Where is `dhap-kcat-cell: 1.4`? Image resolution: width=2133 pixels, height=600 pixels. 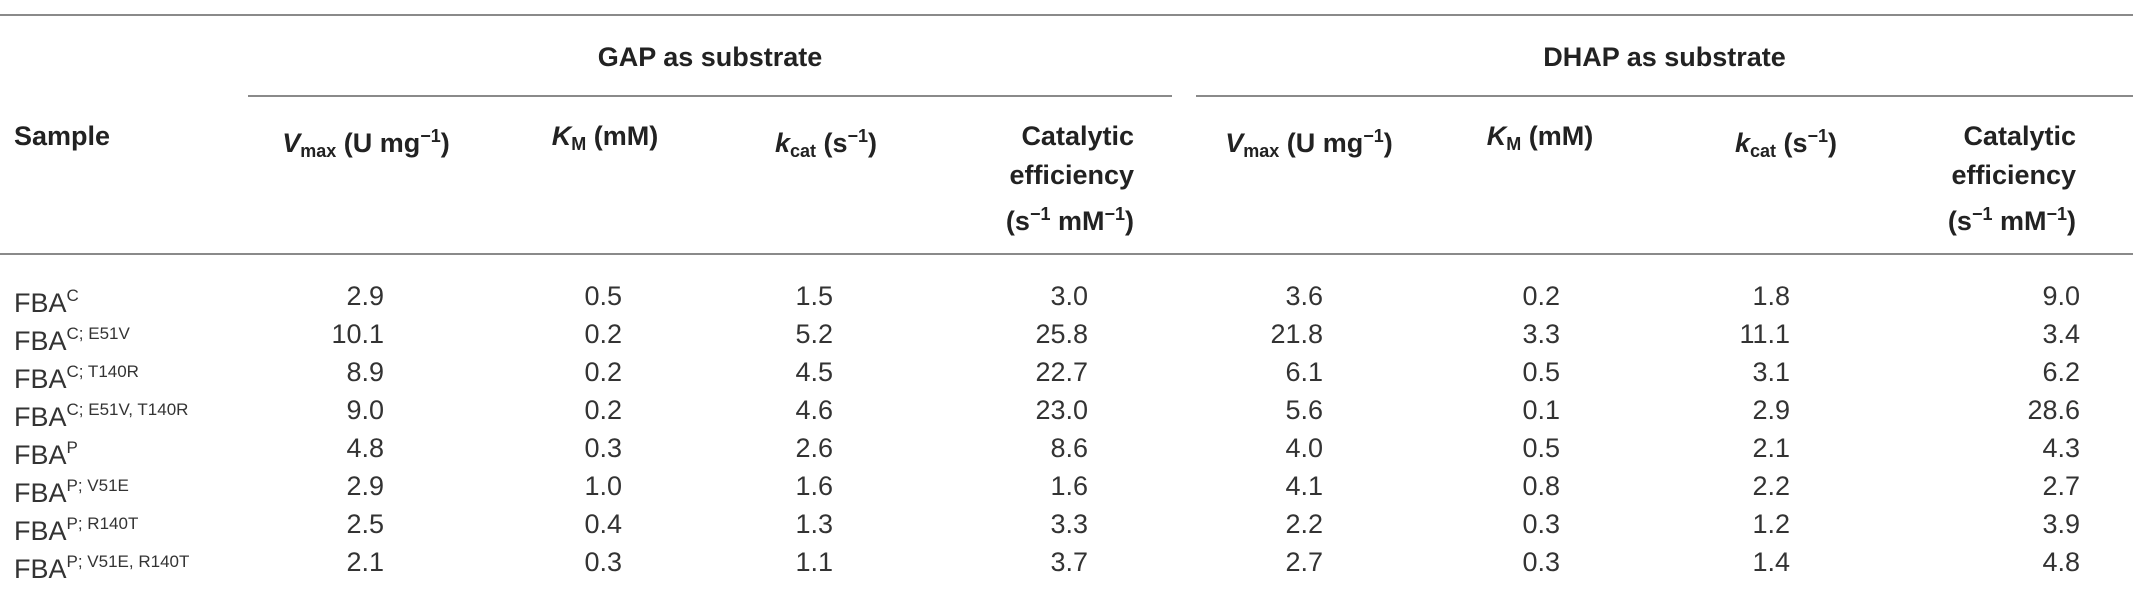
dhap-kcat-cell: 1.4 is located at coordinates (1771, 562).